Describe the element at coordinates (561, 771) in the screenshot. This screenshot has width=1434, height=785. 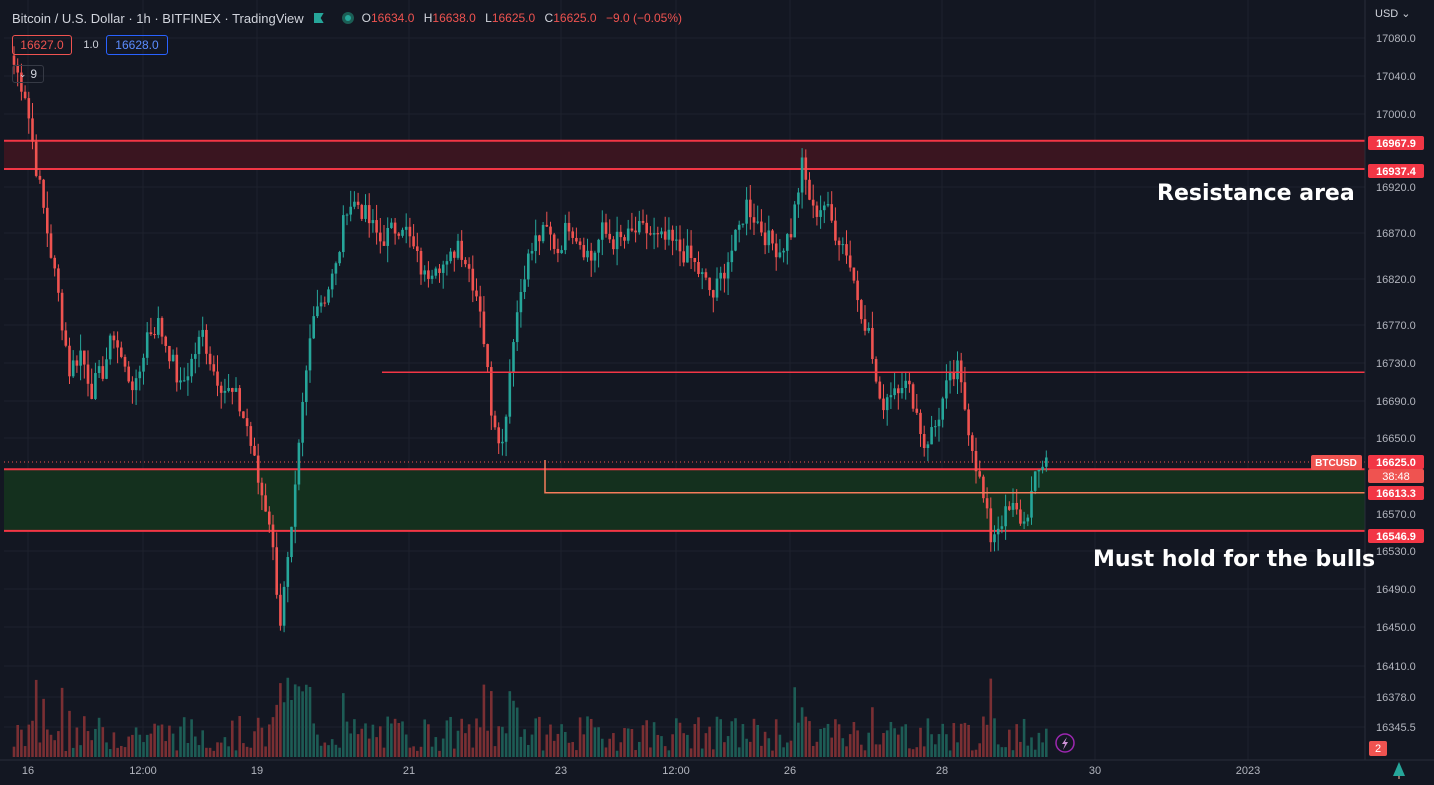
I see `time-tick-label: 23` at that location.